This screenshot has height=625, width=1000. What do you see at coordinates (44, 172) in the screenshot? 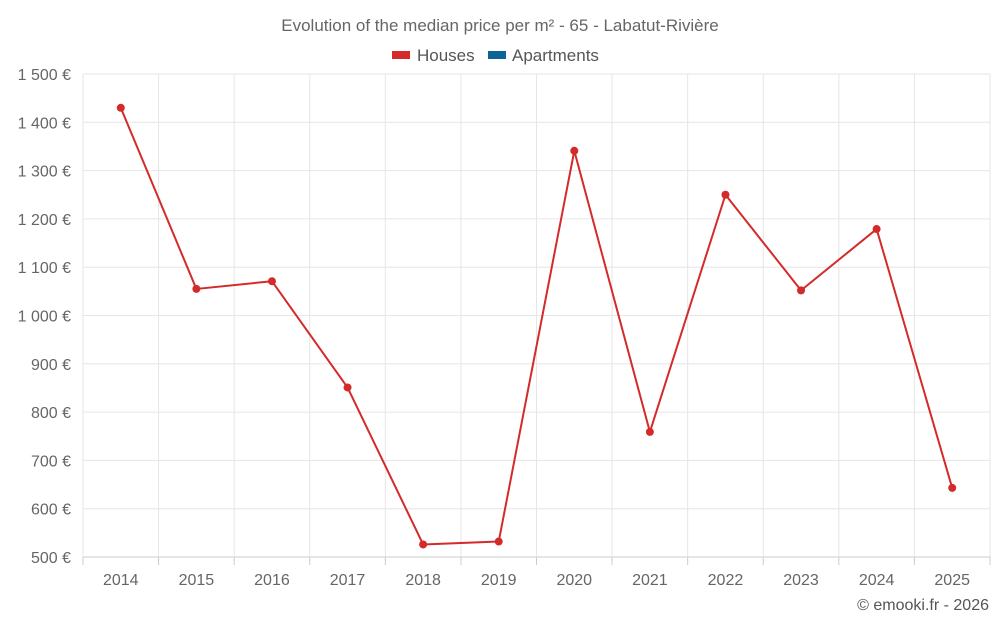
I see `y-tick-label: 1 300 €` at bounding box center [44, 172].